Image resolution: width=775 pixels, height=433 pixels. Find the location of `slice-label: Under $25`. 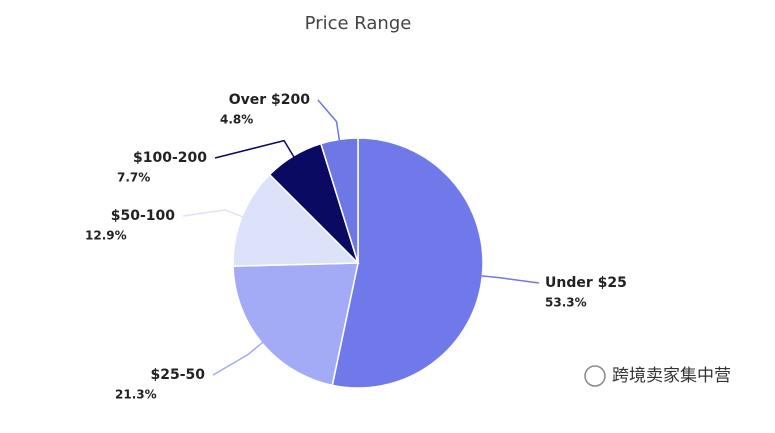

slice-label: Under $25 is located at coordinates (586, 283).